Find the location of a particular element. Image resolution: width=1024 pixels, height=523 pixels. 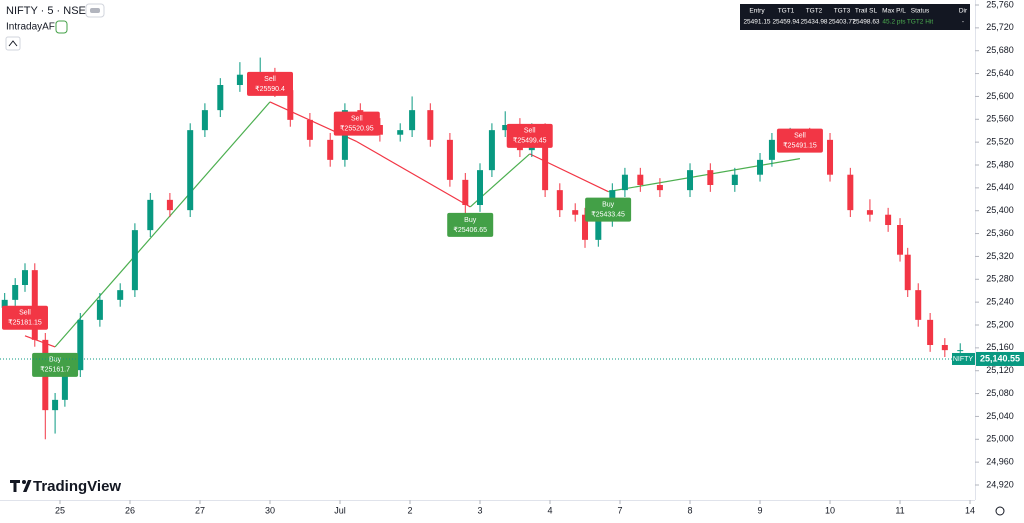

y-tick-label: 25,280 is located at coordinates (1000, 279).